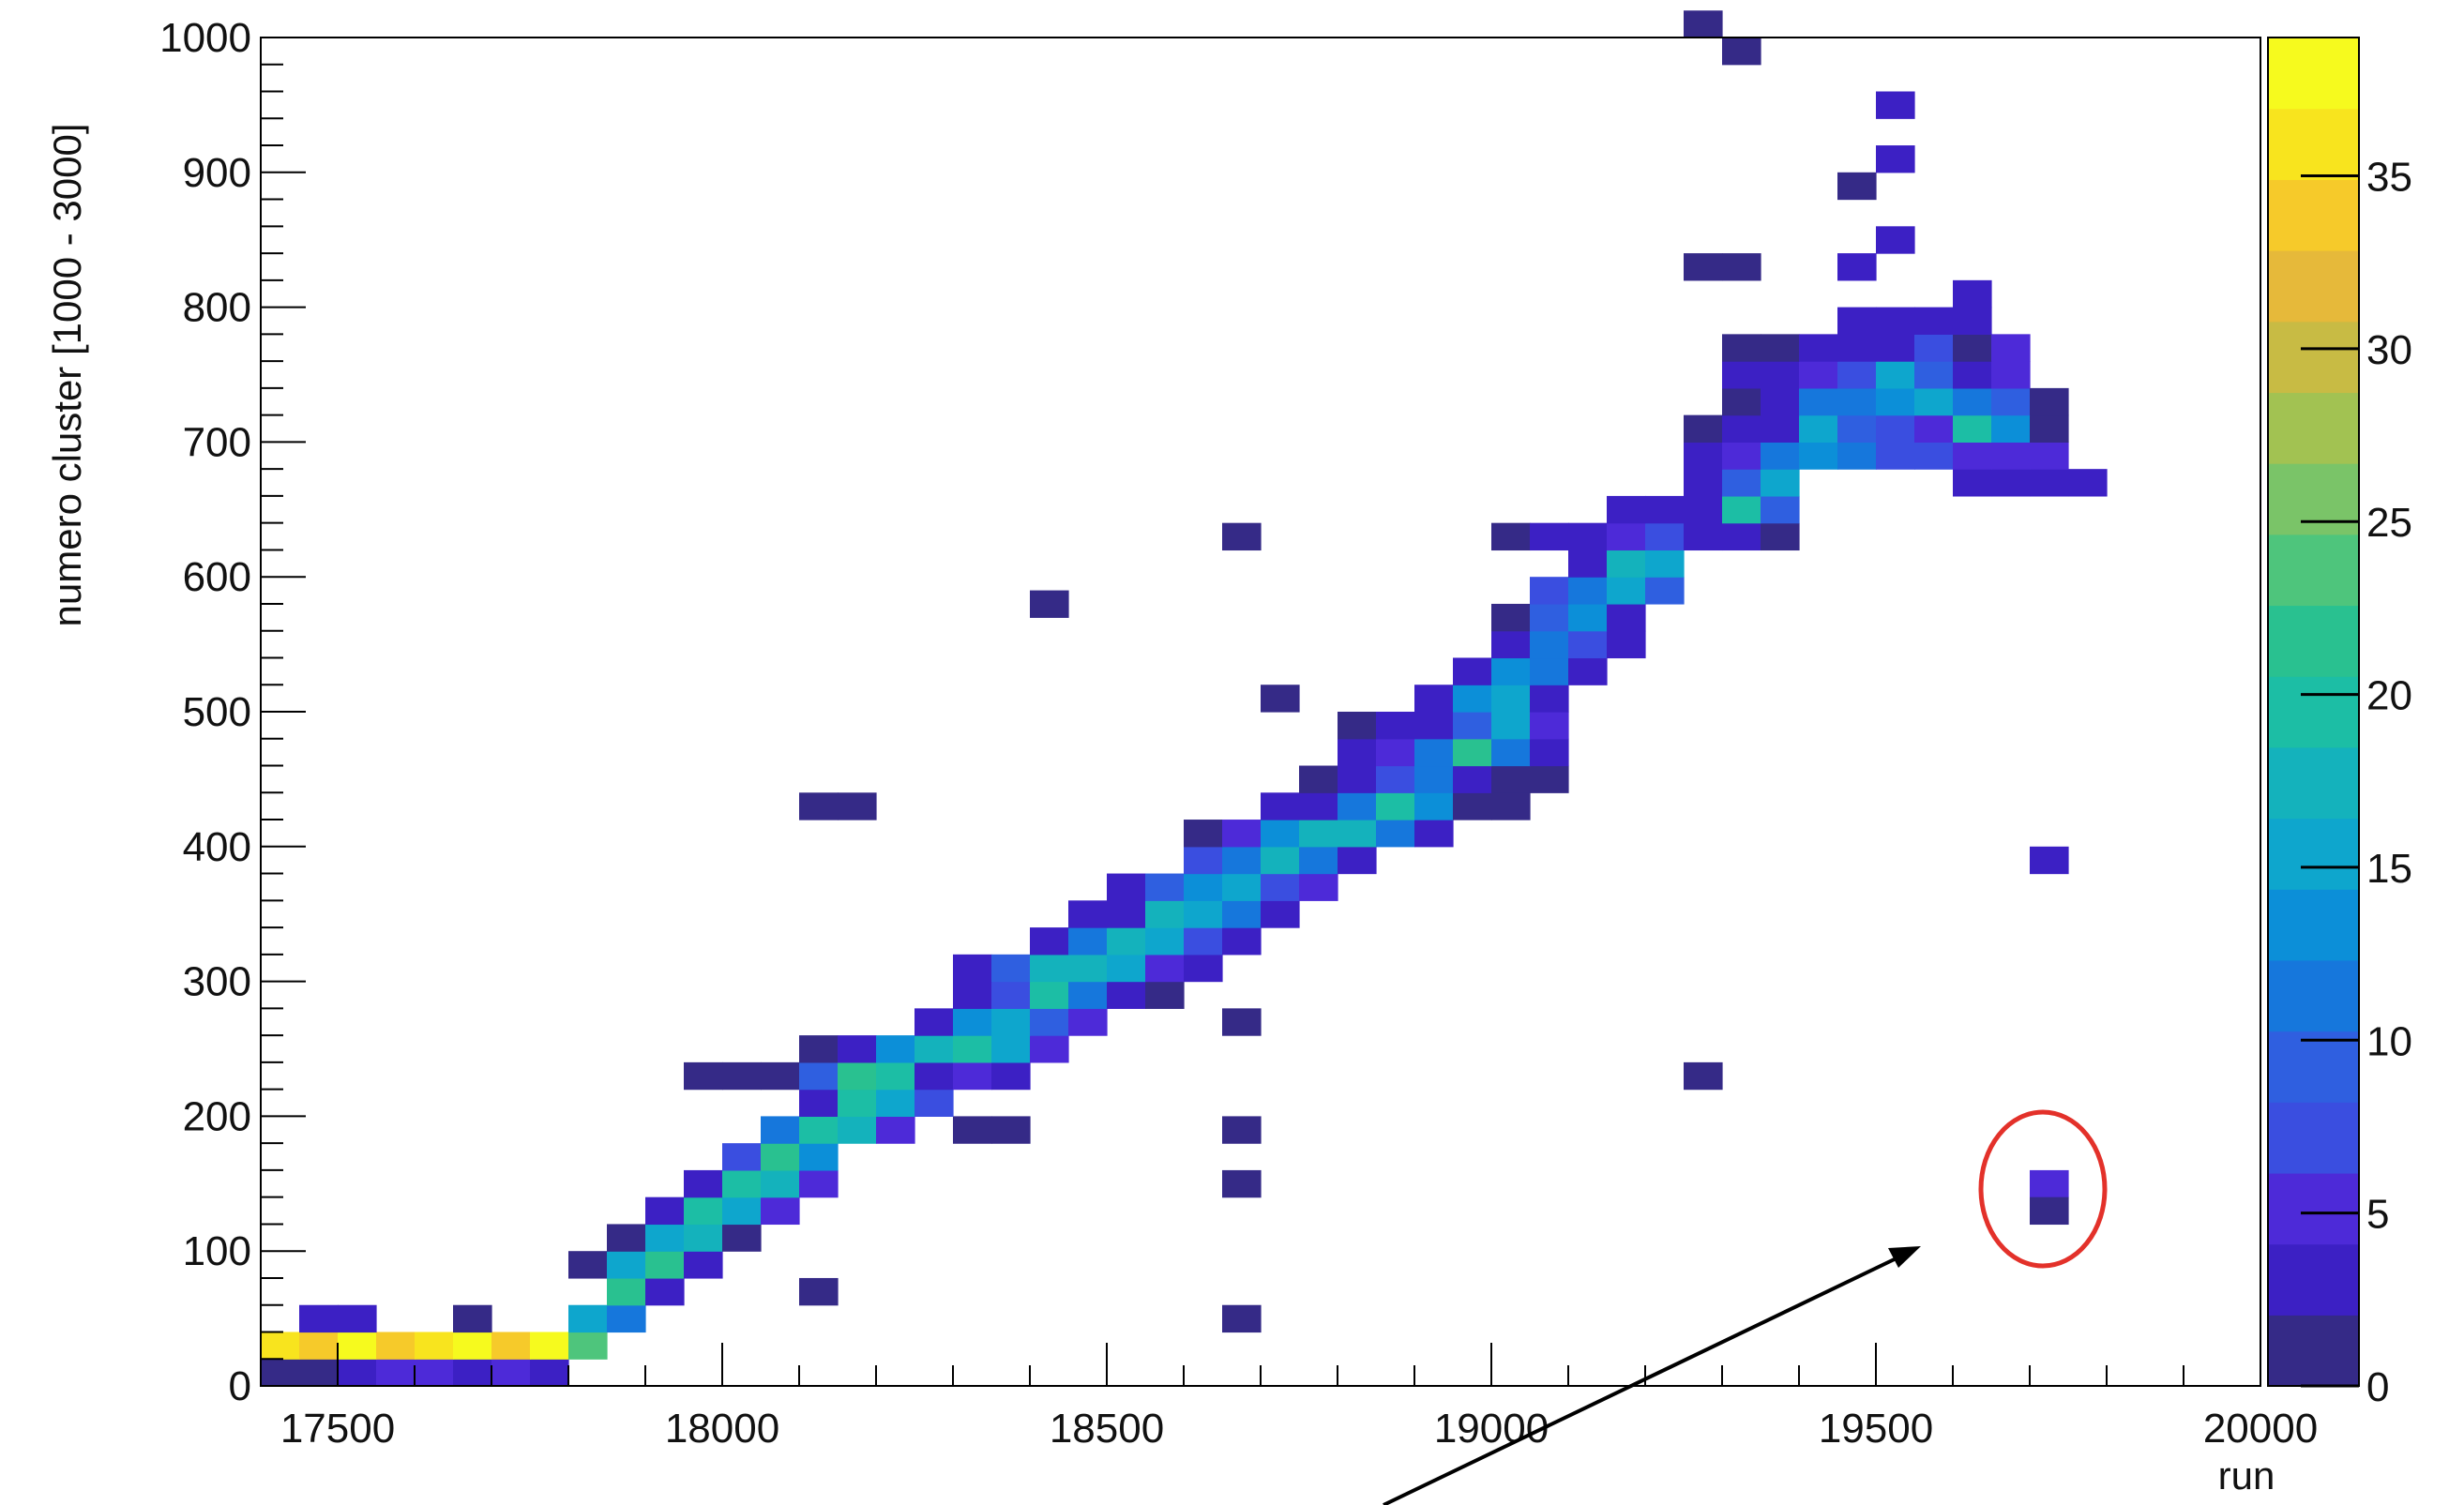 The height and width of the screenshot is (1505, 2464). What do you see at coordinates (217, 847) in the screenshot?
I see `y-tick-label: 400` at bounding box center [217, 847].